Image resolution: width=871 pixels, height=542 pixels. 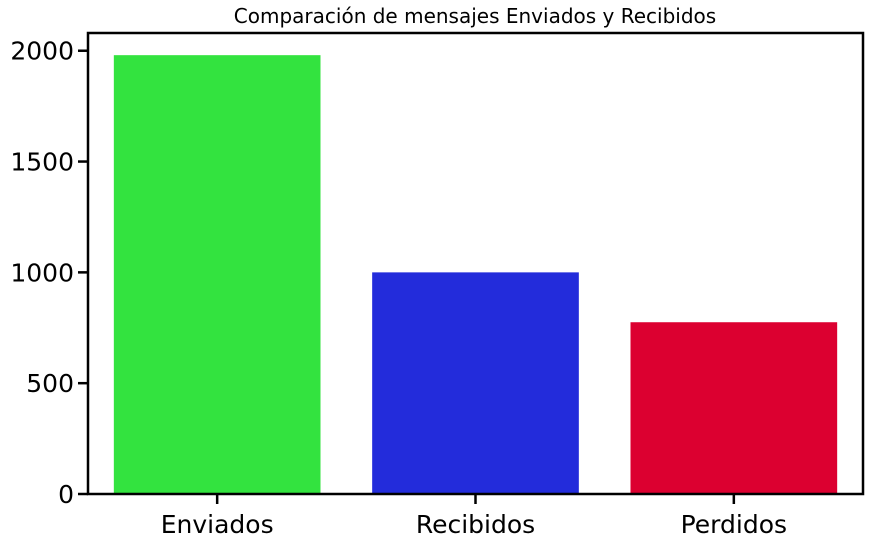 I want to click on x-tick-label: Enviados, so click(x=217, y=524).